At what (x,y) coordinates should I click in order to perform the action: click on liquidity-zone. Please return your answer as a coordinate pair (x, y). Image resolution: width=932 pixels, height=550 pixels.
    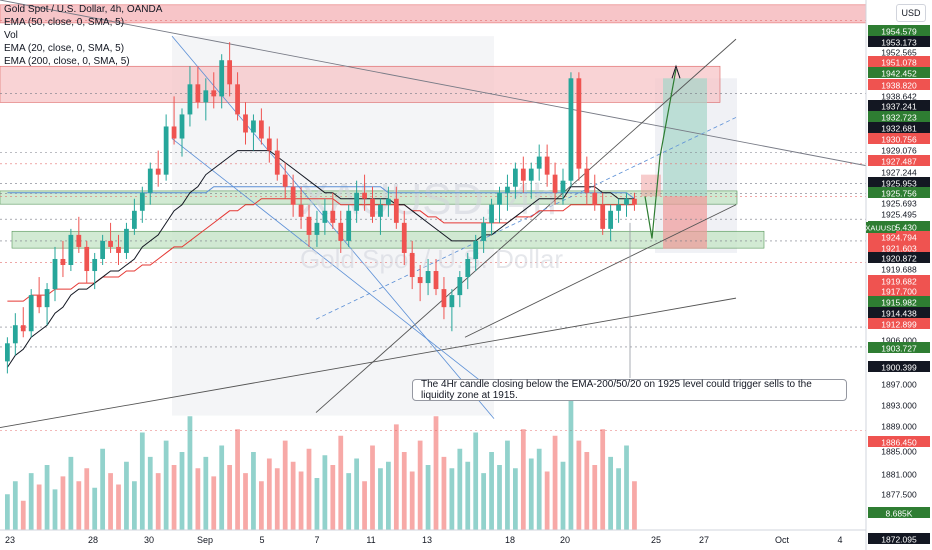
    Looking at the image, I should click on (388, 239).